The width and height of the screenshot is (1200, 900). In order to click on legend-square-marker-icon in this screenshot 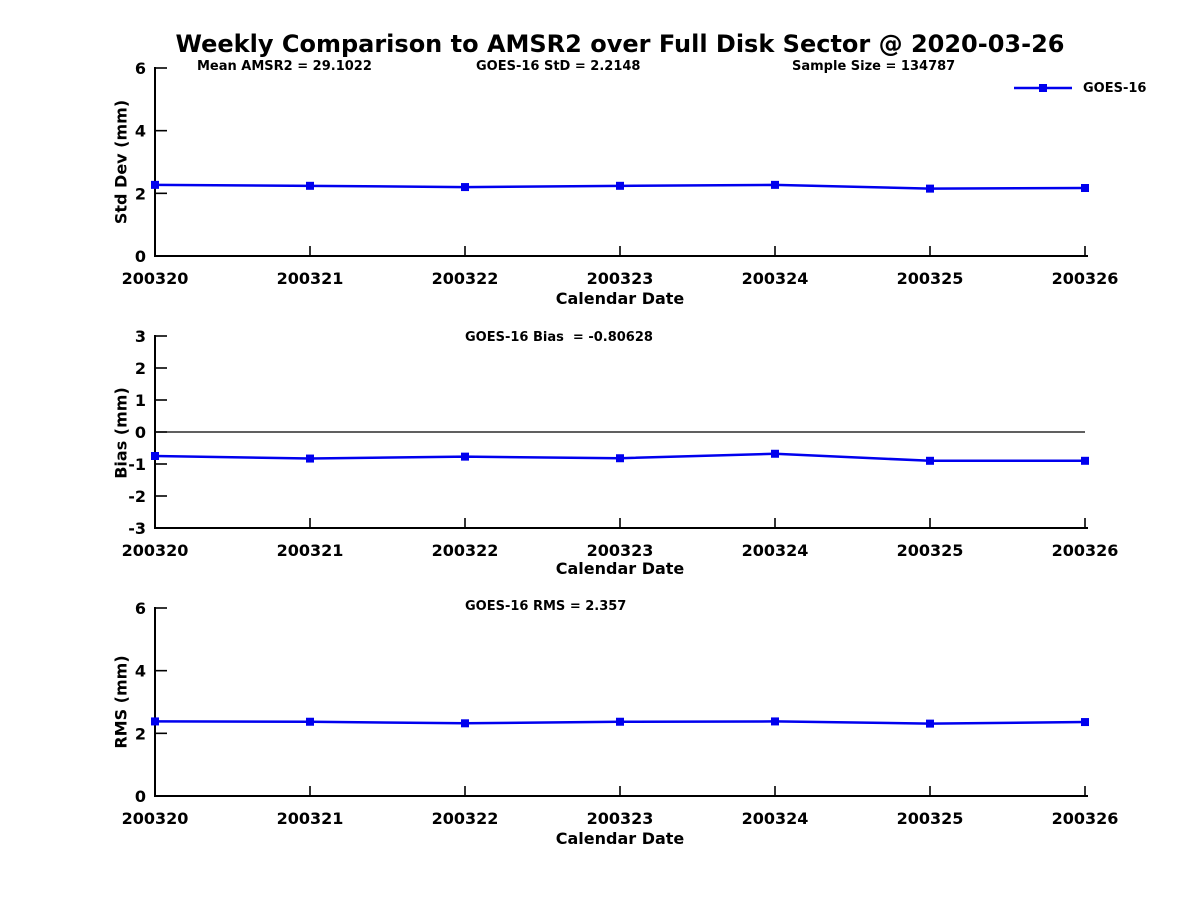, I will do `click(1043, 88)`.